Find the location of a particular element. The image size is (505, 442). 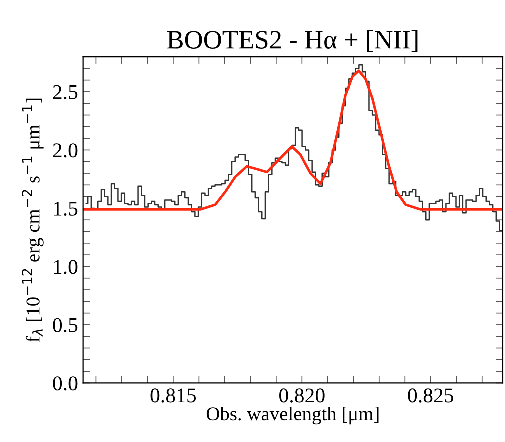

x-axis-title: Obs. wavelength [μm] is located at coordinates (292, 415).